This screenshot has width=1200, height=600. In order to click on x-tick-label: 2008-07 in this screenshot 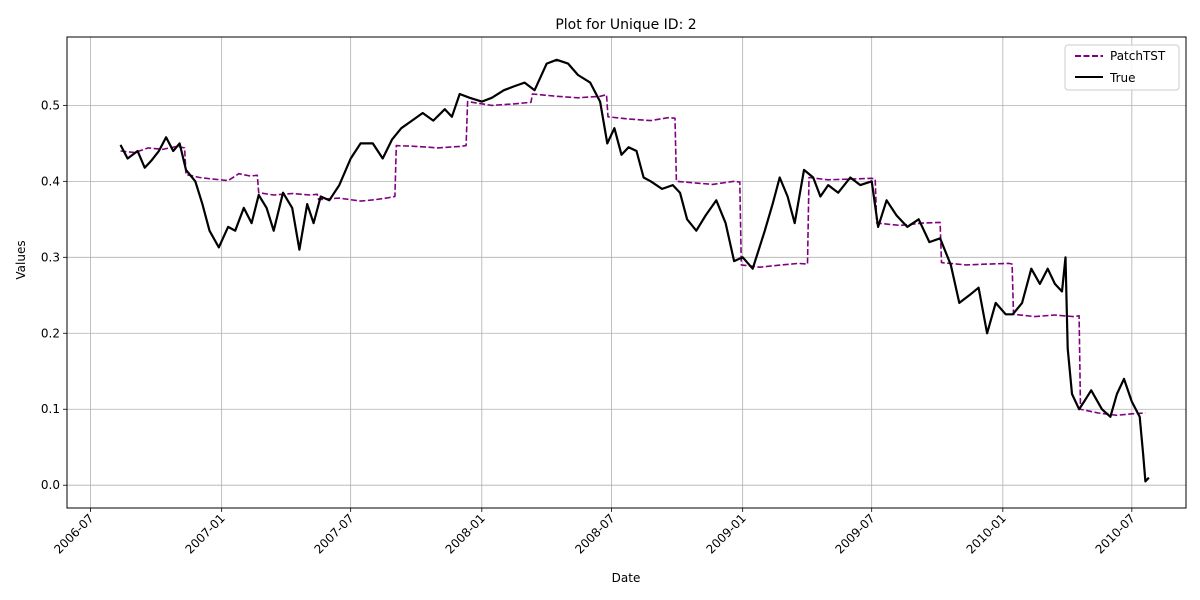, I will do `click(594, 533)`.